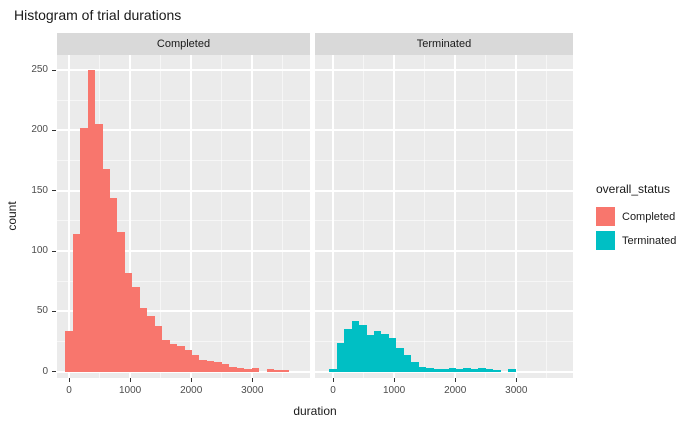 The height and width of the screenshot is (432, 700). Describe the element at coordinates (516, 390) in the screenshot. I see `x-tick-label: 3000` at that location.